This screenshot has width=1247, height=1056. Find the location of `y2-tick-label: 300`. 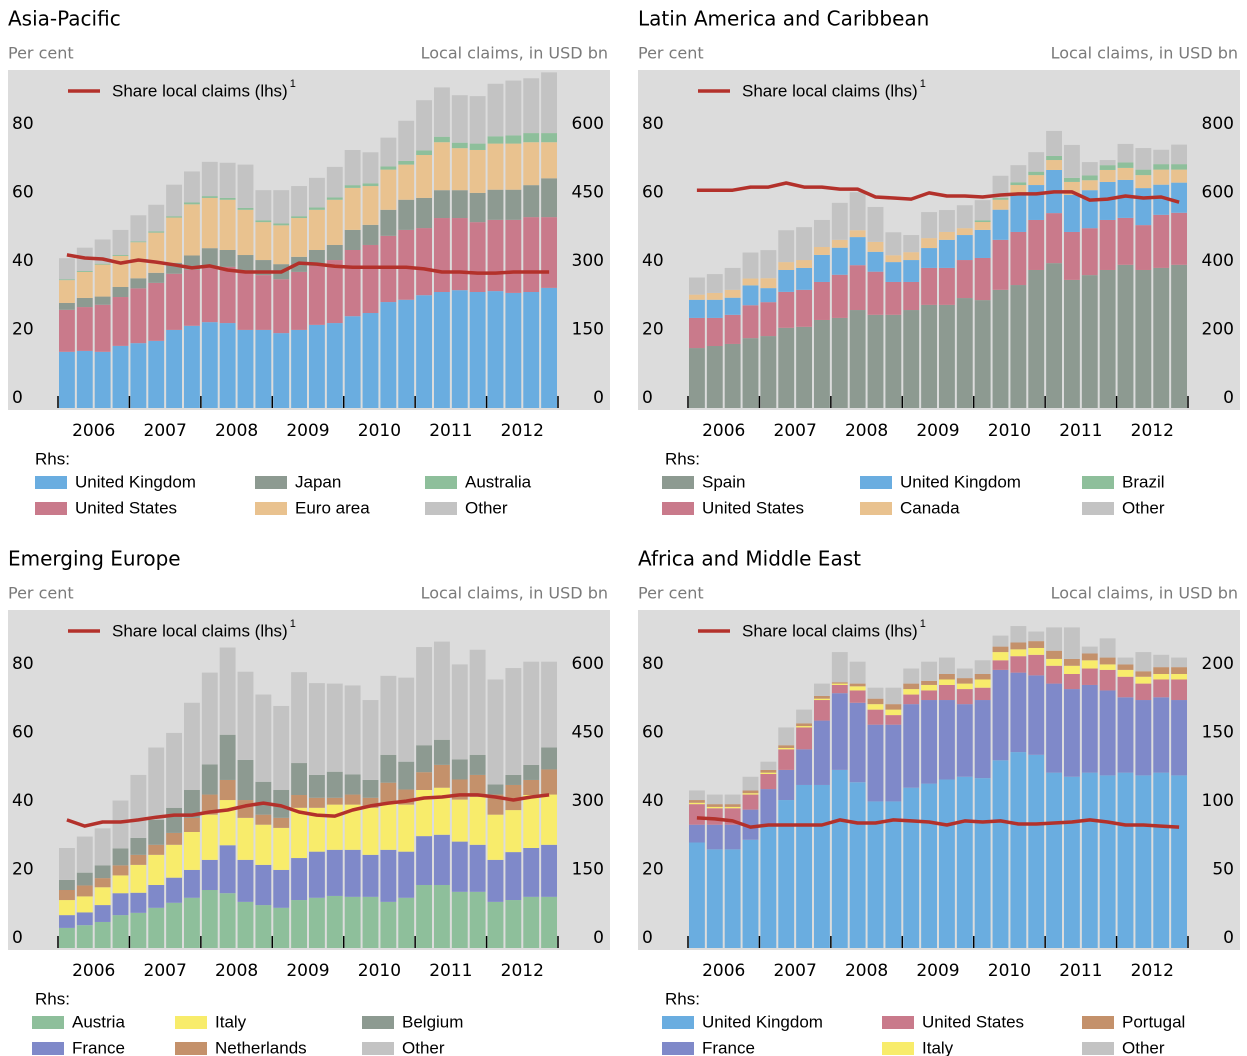

y2-tick-label: 300 is located at coordinates (588, 261).